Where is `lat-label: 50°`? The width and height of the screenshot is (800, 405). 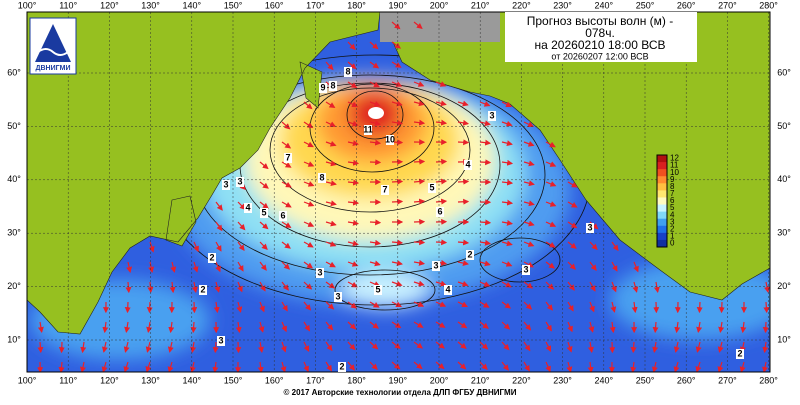
lat-label: 50° is located at coordinates (14, 126).